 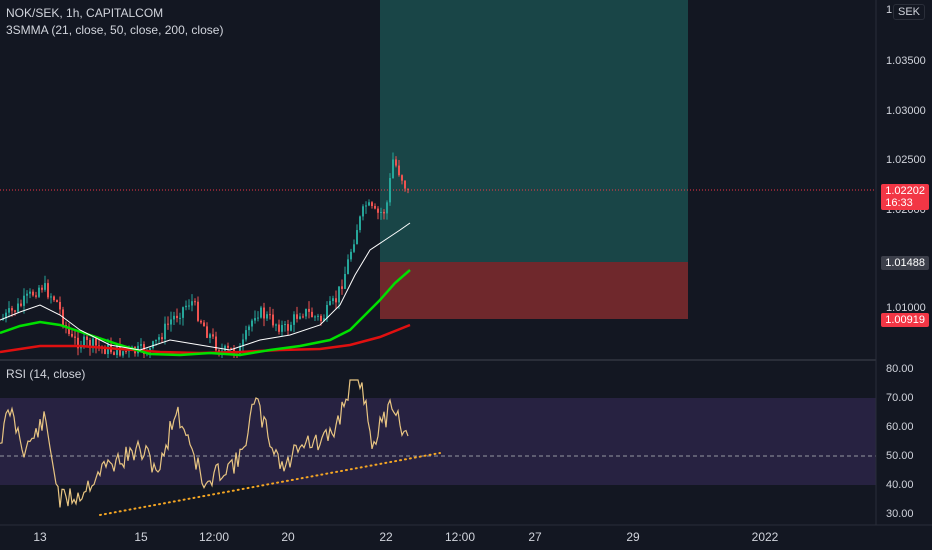 I want to click on price-tick: 1.03500, so click(x=906, y=61).